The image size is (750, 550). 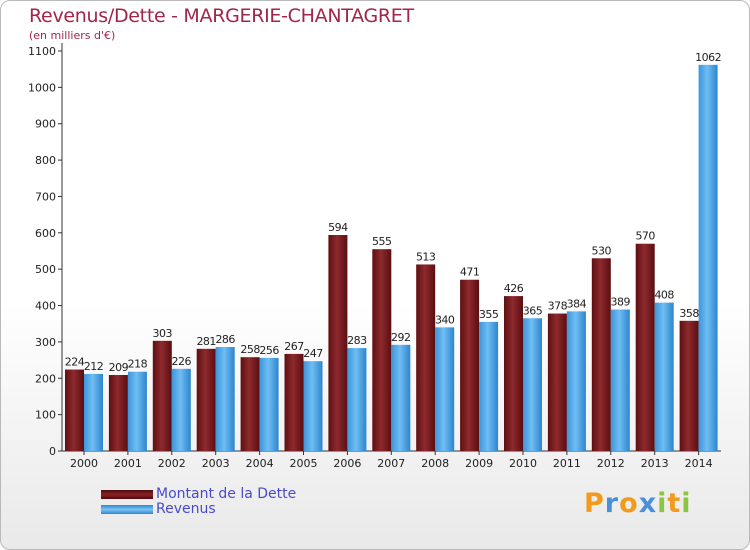 What do you see at coordinates (664, 295) in the screenshot?
I see `data-label-revenus: 408` at bounding box center [664, 295].